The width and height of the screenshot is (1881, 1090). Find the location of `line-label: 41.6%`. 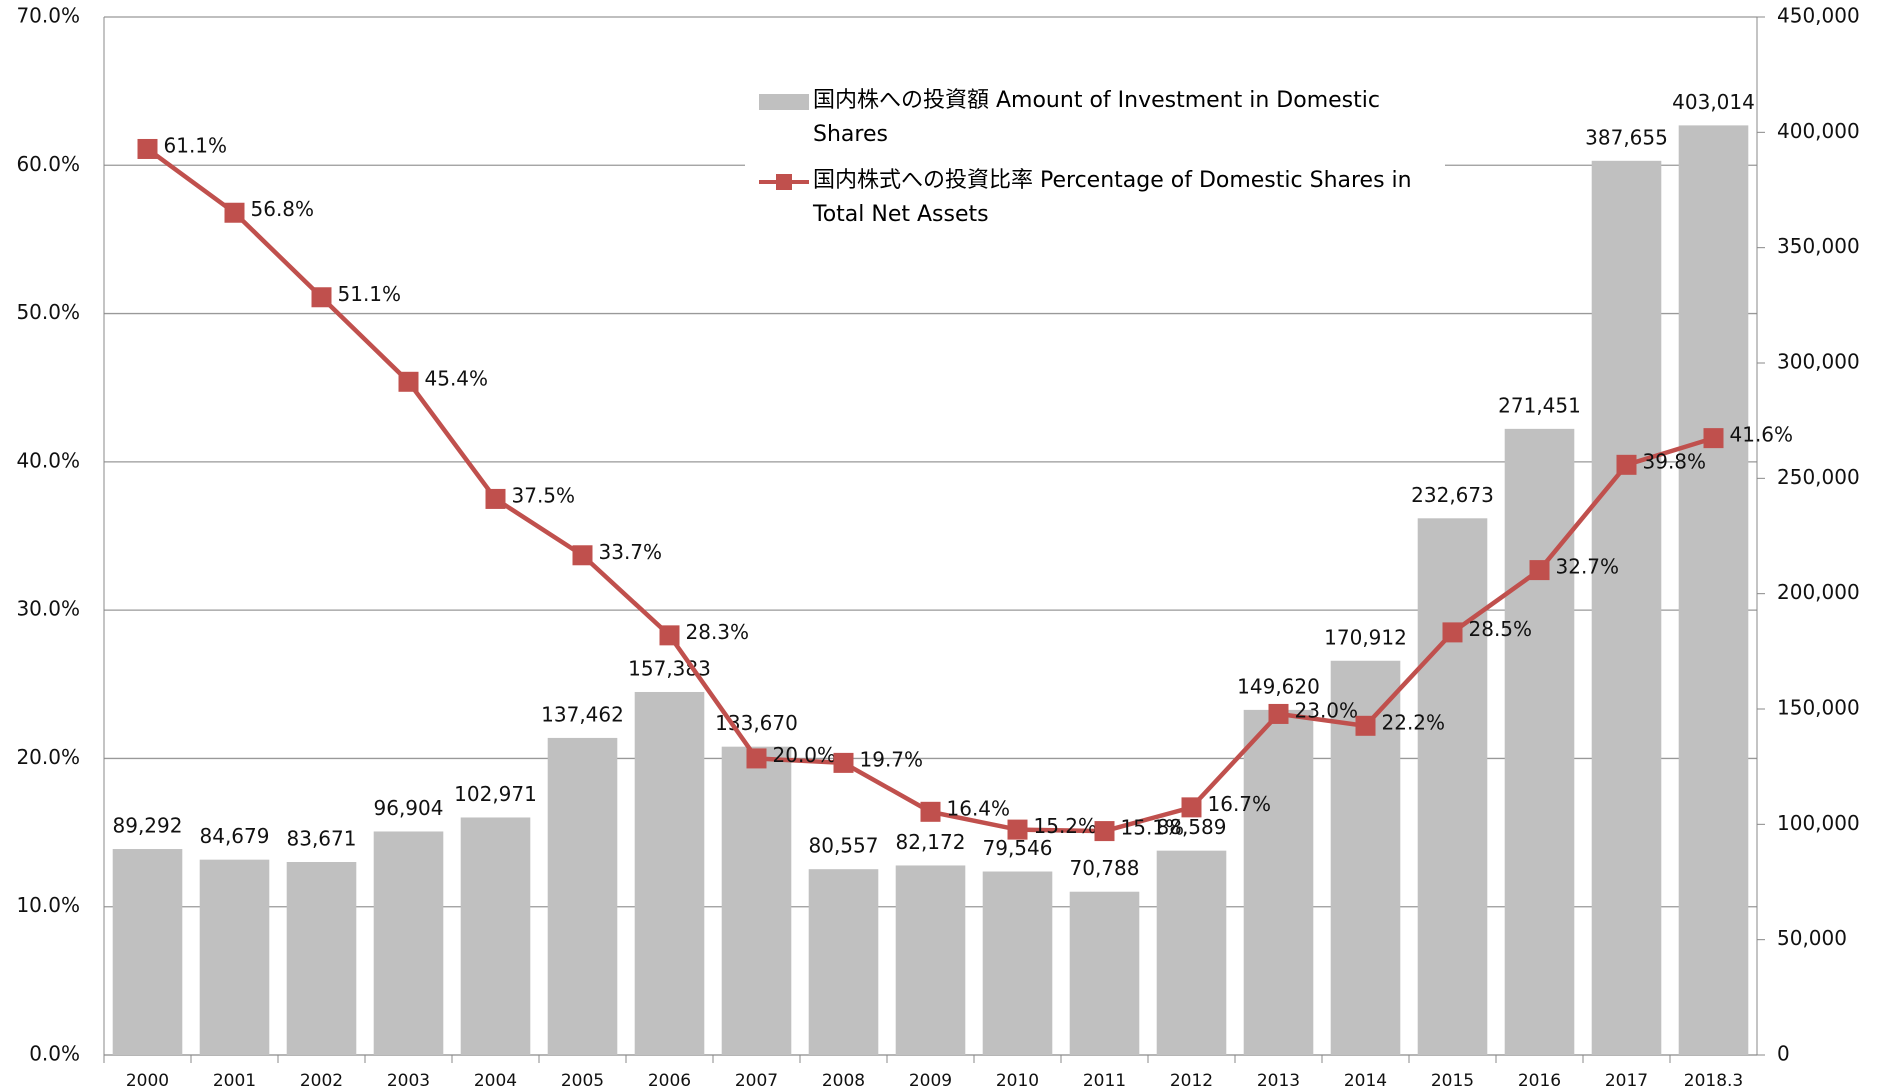

line-label: 41.6% is located at coordinates (1762, 435).